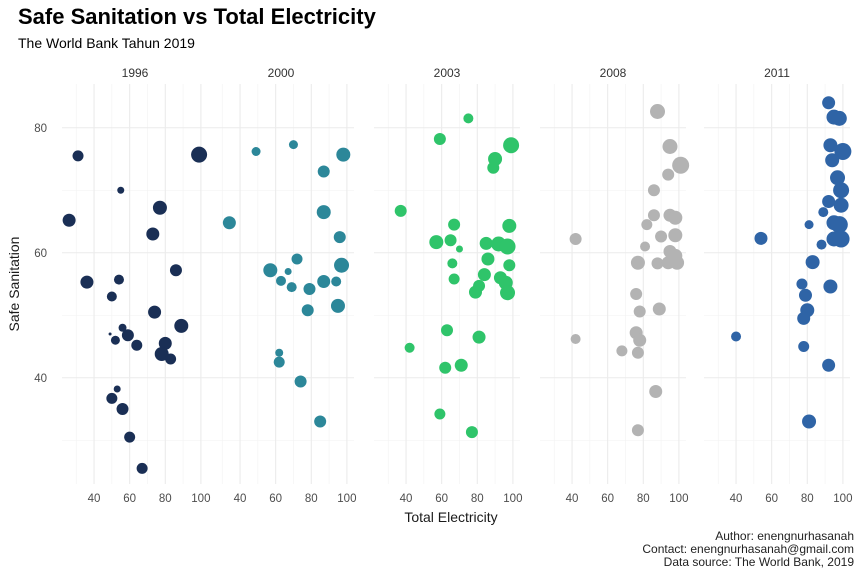 This screenshot has width=864, height=576. I want to click on chart-title: Safe Sanitation vs Total Electricity, so click(197, 16).